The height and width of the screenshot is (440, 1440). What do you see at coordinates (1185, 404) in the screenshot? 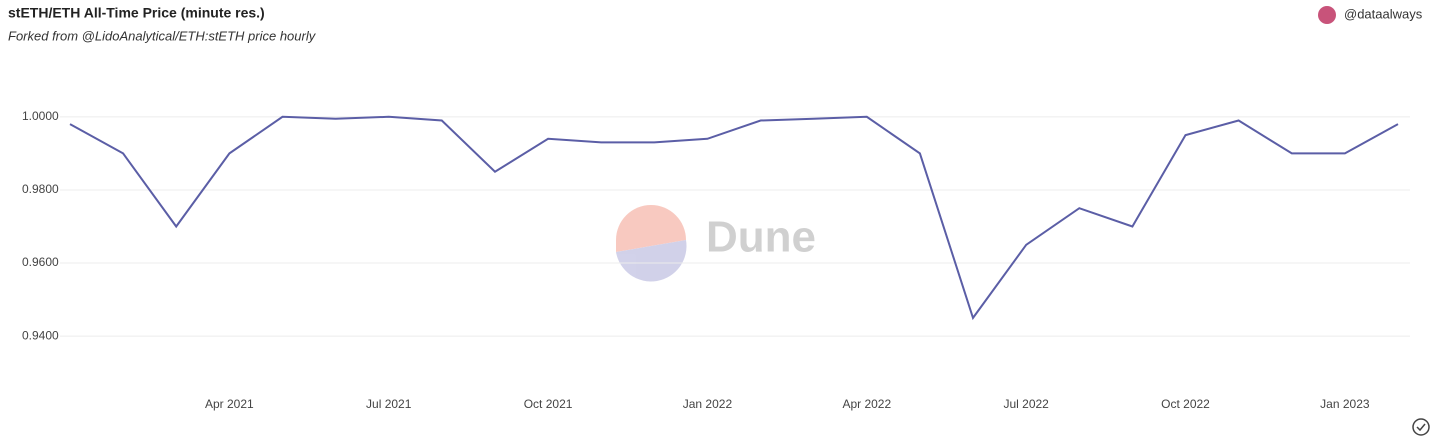
I see `x-tick-label: Oct 2022` at bounding box center [1185, 404].